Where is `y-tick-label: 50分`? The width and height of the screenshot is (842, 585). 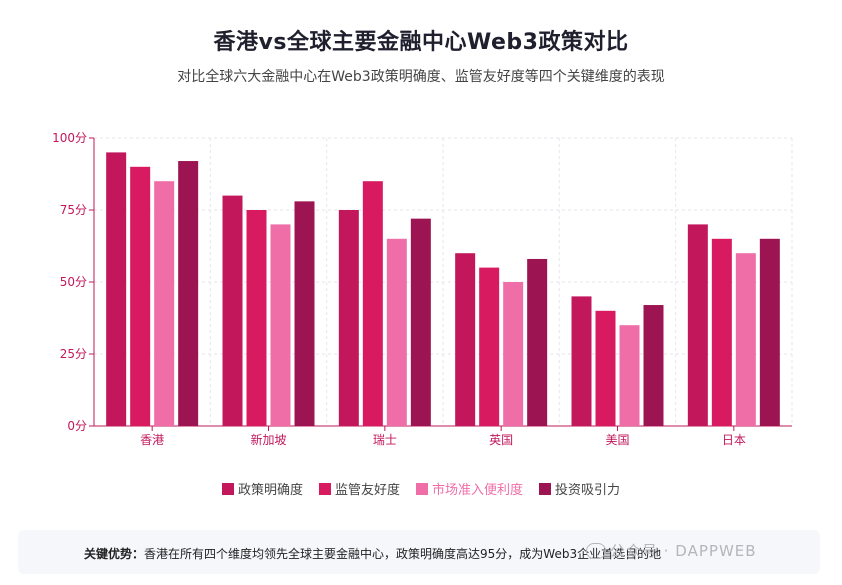 y-tick-label: 50分 is located at coordinates (73, 282).